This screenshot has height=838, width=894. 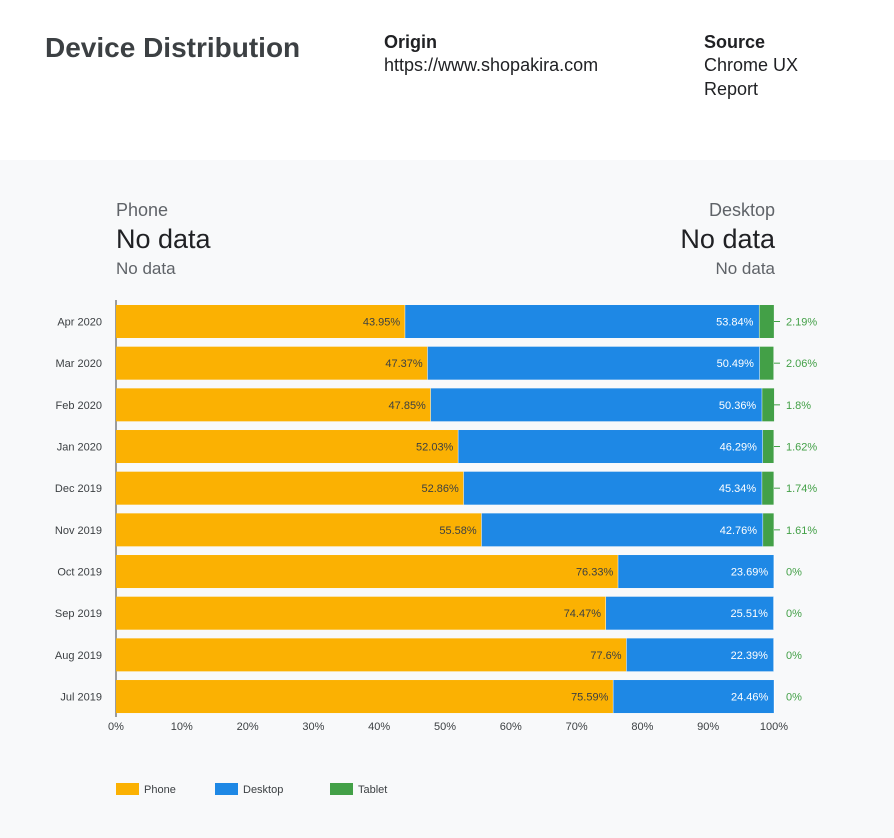 What do you see at coordinates (731, 89) in the screenshot?
I see `source-value-line2: Report` at bounding box center [731, 89].